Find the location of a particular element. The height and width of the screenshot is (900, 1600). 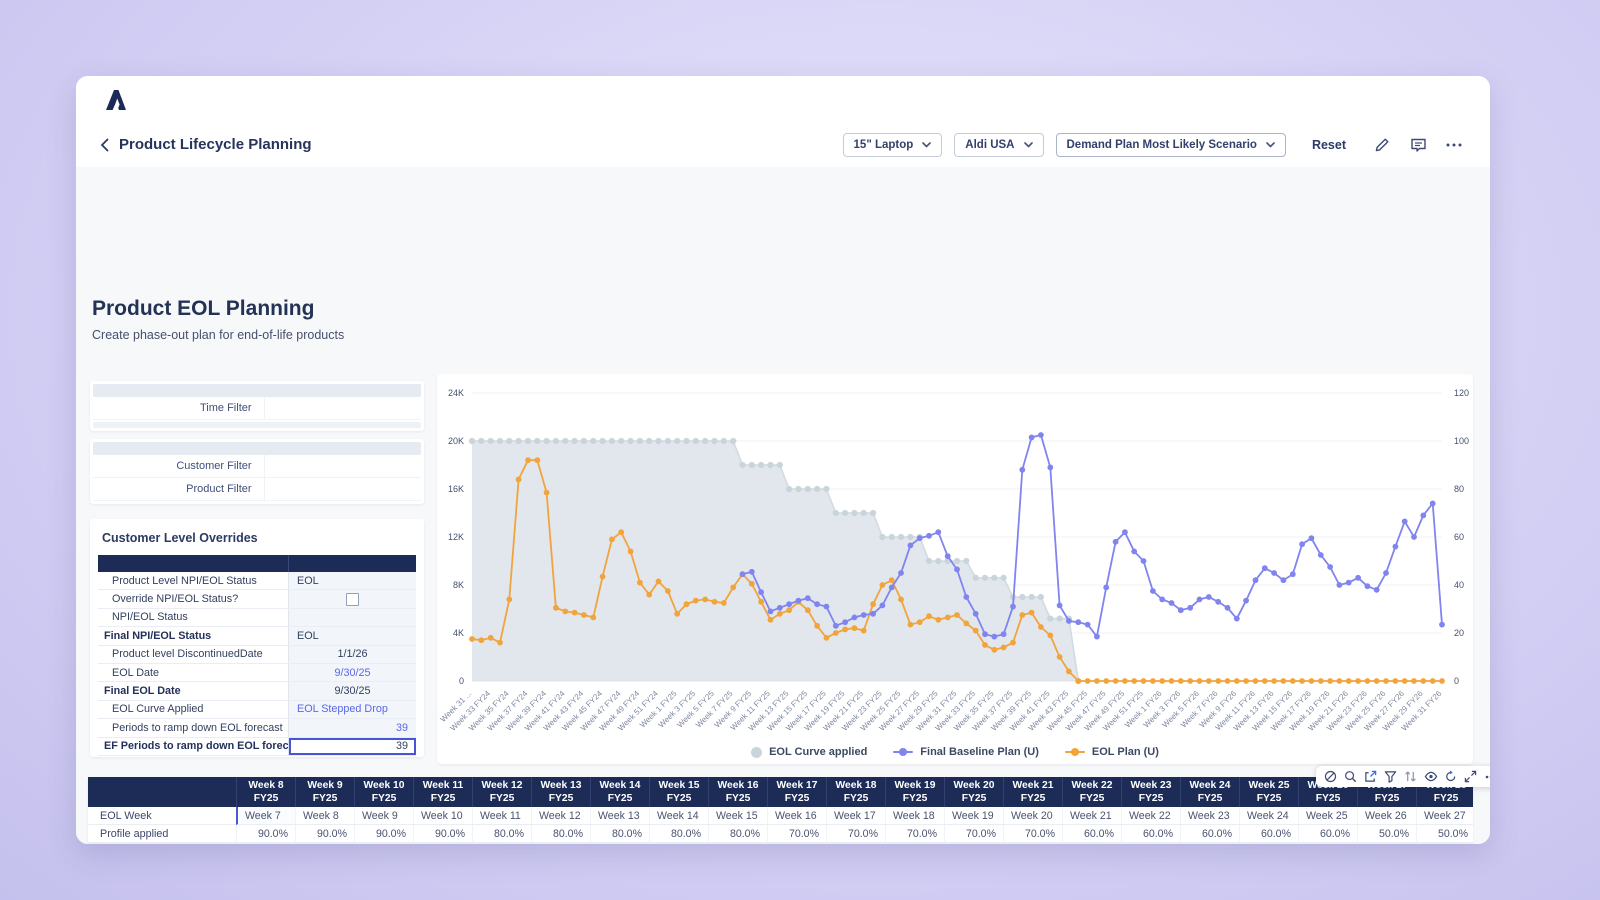

overrides-row-value: 1/1/26 is located at coordinates (352, 654).